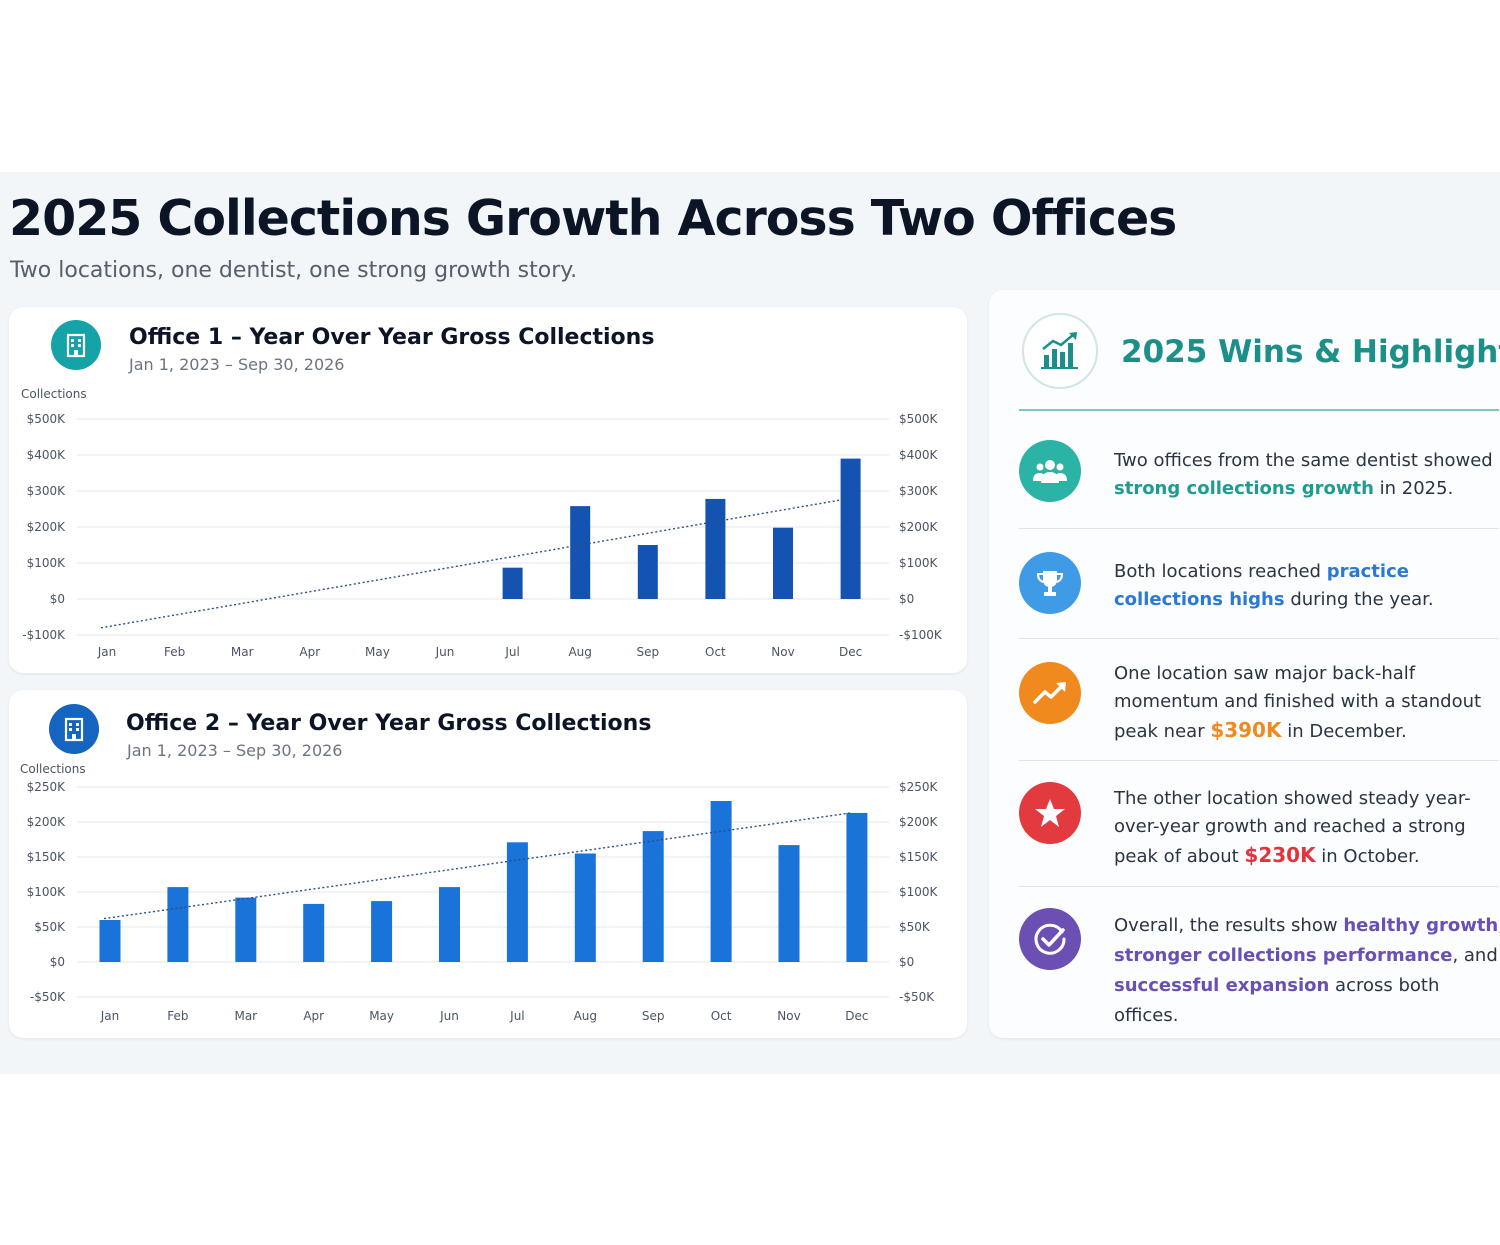  What do you see at coordinates (110, 941) in the screenshot?
I see `bar-jan` at bounding box center [110, 941].